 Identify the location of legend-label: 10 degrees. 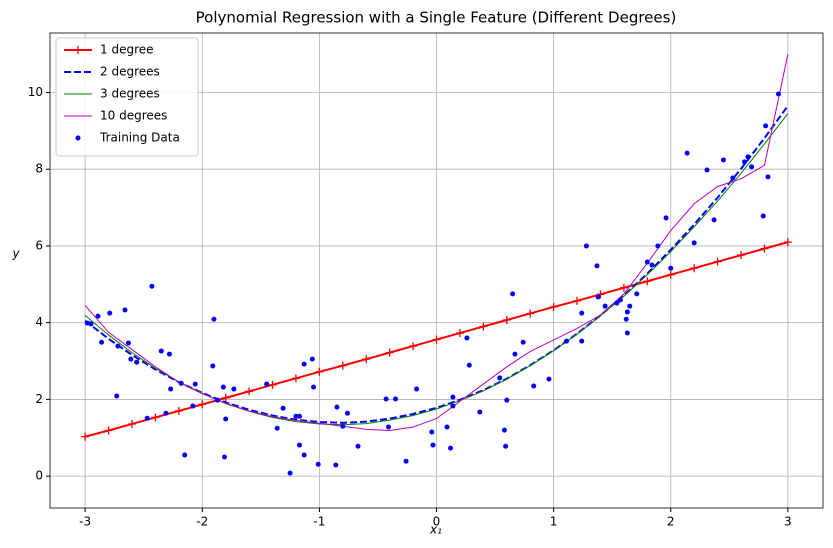
(133, 116).